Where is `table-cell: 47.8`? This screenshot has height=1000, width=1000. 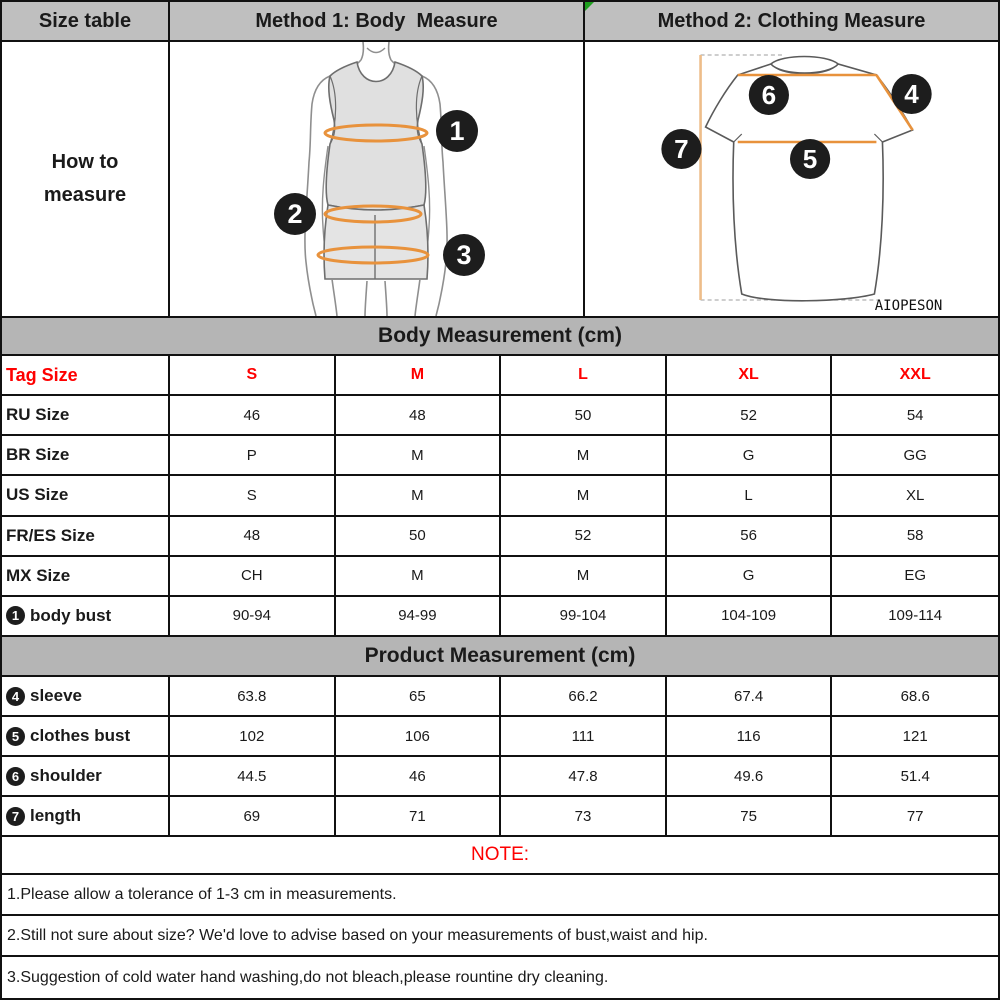 table-cell: 47.8 is located at coordinates (584, 777).